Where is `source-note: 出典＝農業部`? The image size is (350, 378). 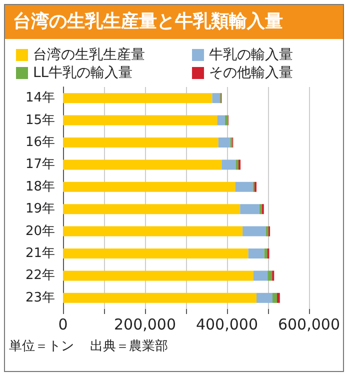 source-note: 出典＝農業部 is located at coordinates (129, 346).